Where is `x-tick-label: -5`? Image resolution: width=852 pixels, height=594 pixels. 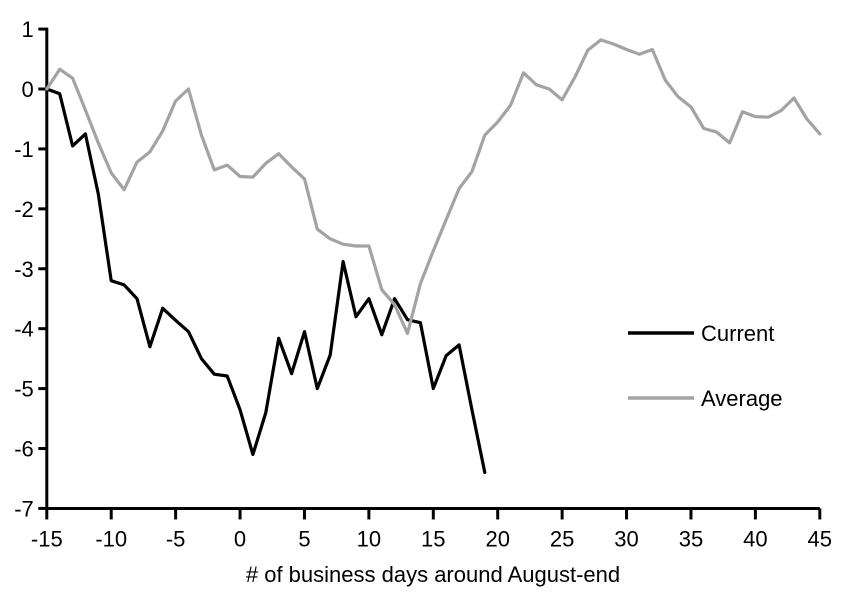 x-tick-label: -5 is located at coordinates (176, 538).